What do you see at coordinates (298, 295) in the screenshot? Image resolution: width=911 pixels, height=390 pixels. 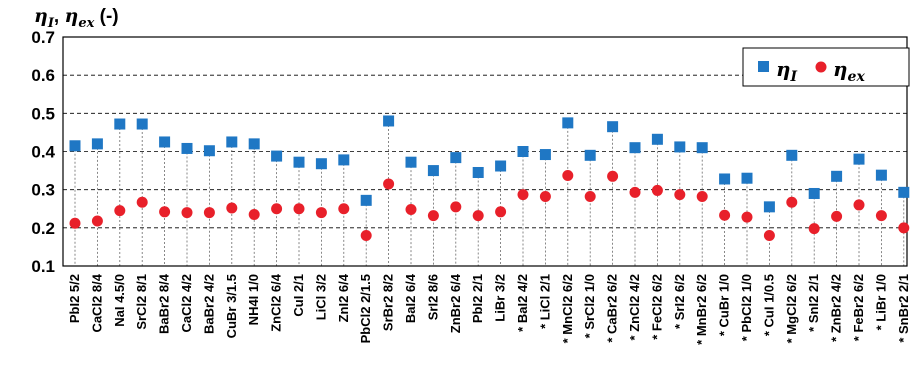 I see `x-tick-label: CuI 2/1` at bounding box center [298, 295].